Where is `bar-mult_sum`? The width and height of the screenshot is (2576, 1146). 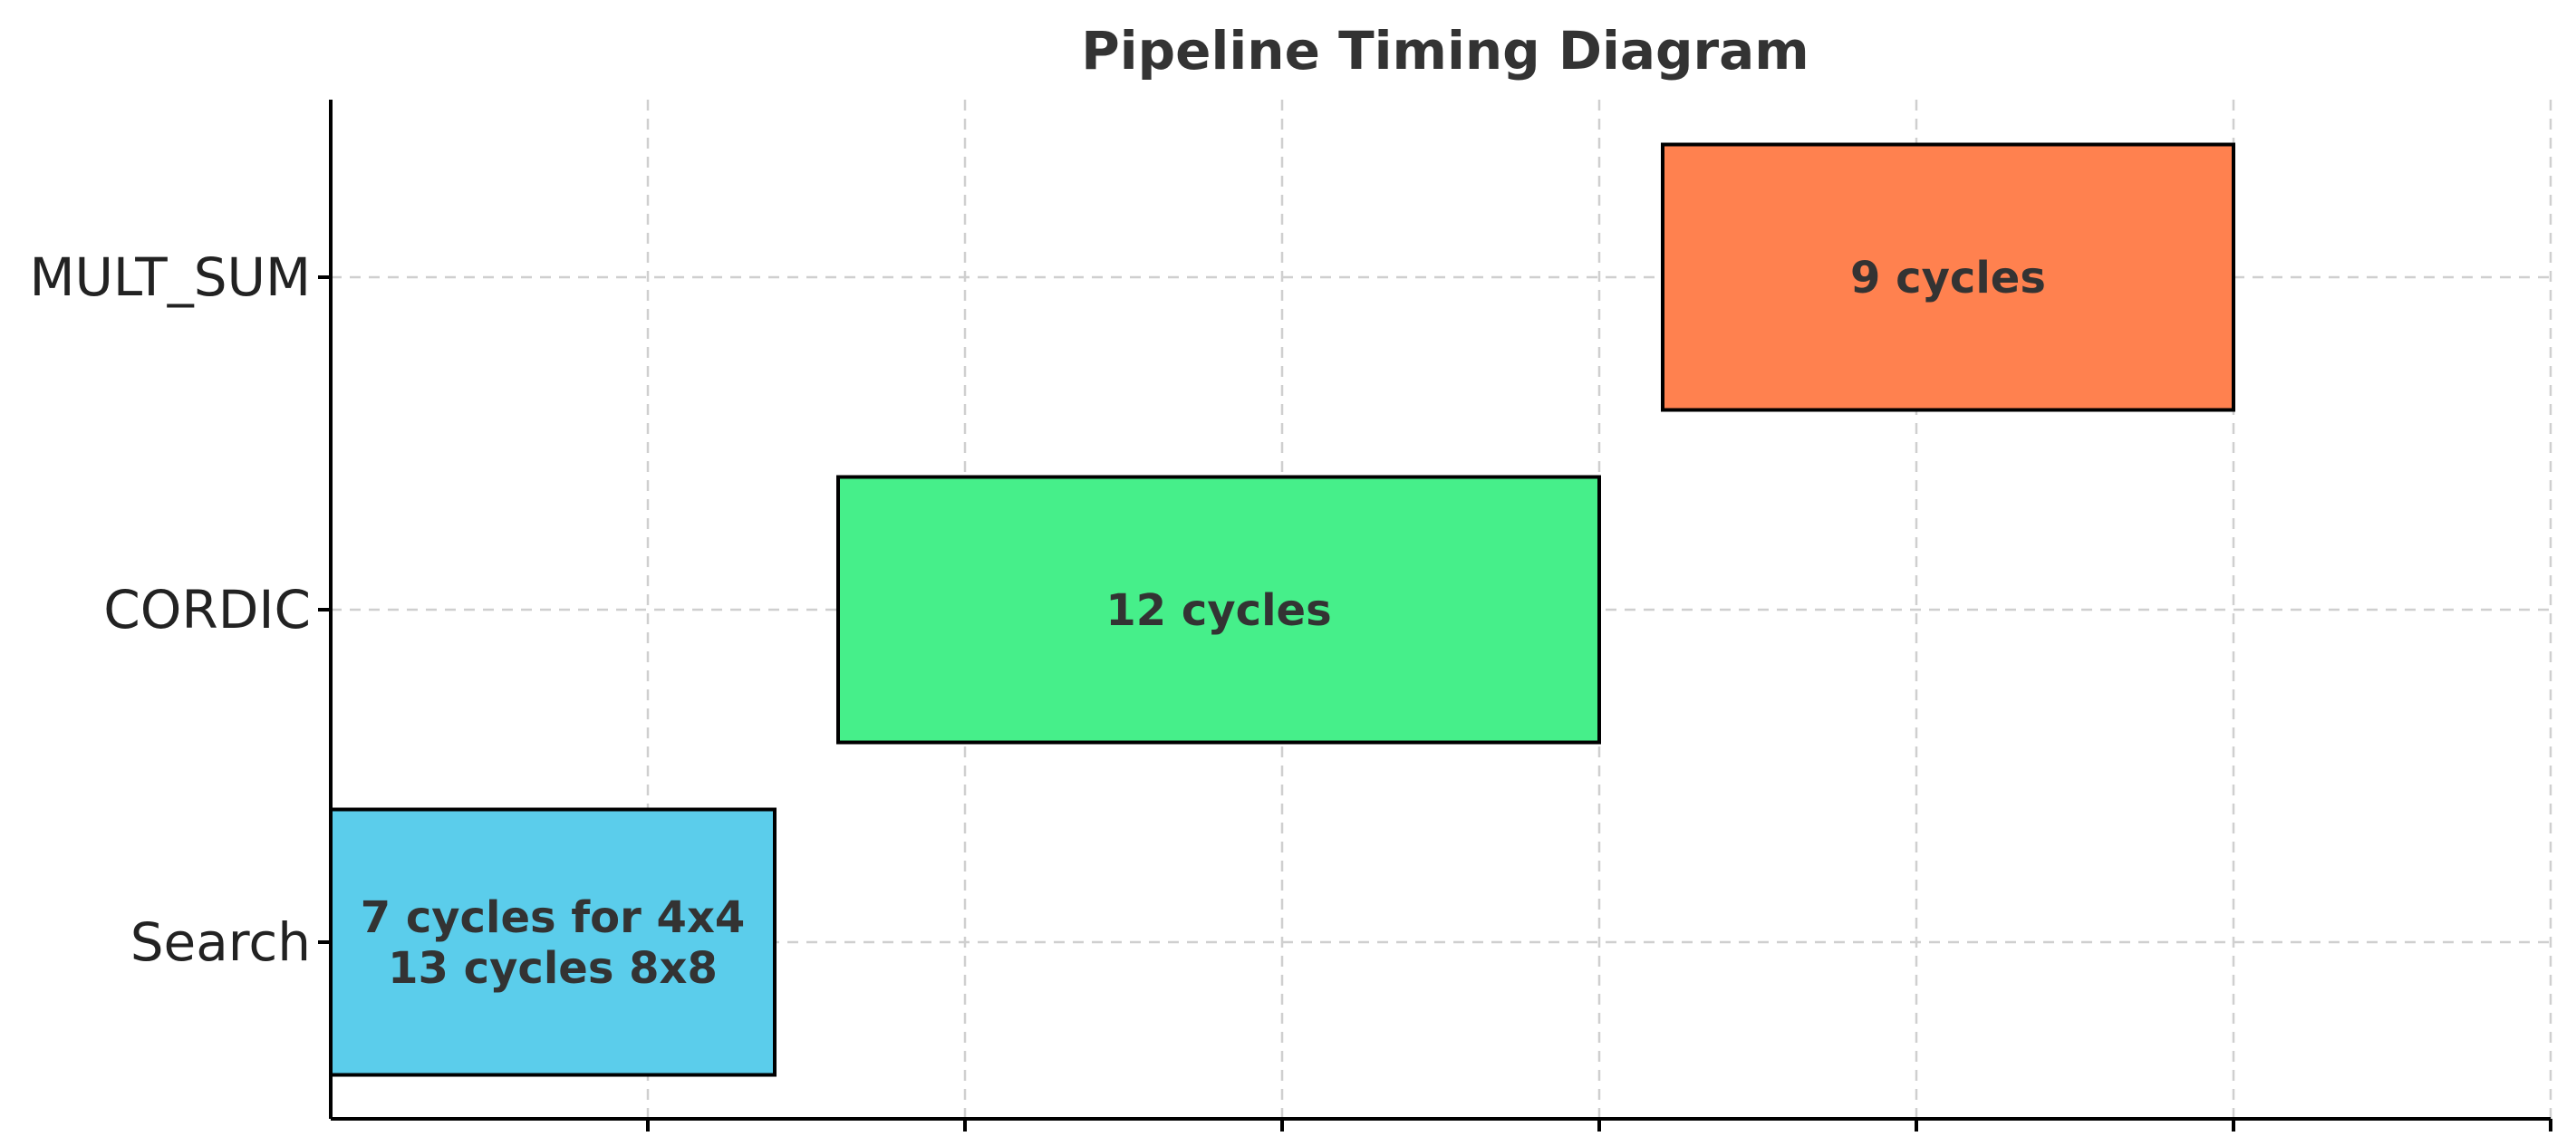
bar-mult_sum is located at coordinates (1948, 277).